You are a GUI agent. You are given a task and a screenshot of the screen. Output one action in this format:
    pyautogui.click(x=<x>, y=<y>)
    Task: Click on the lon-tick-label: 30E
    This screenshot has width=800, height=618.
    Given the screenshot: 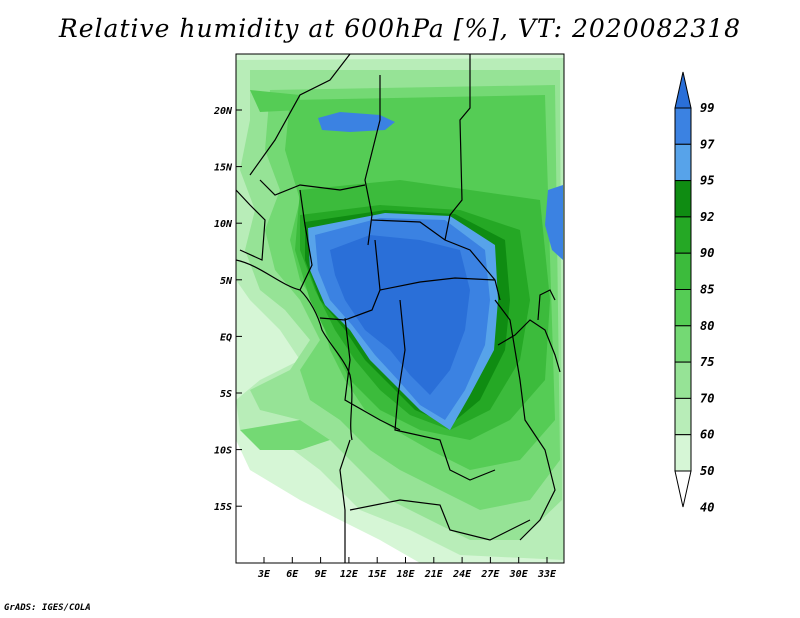 What is the action you would take?
    pyautogui.click(x=519, y=574)
    